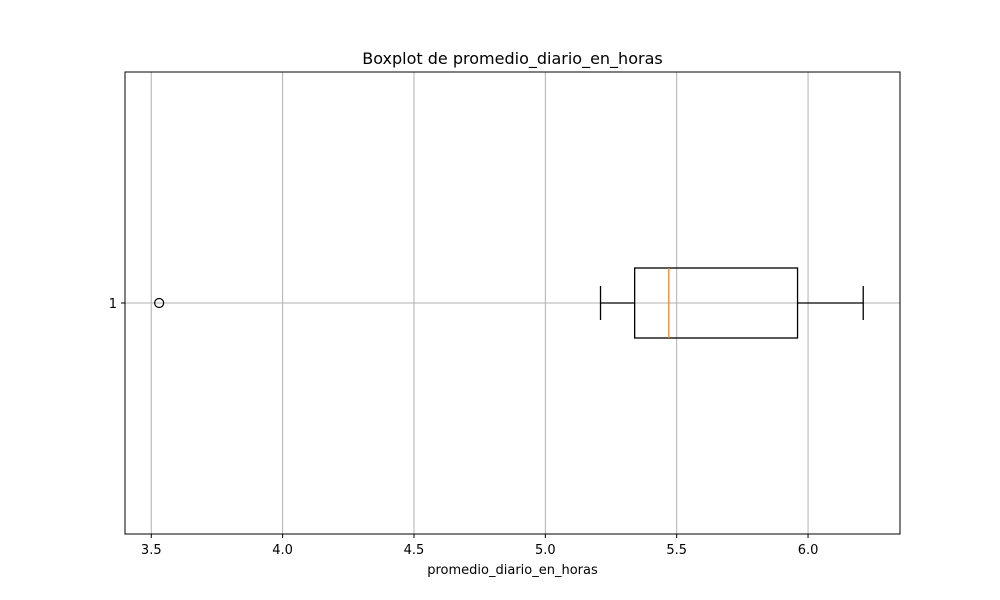 The image size is (1000, 600). What do you see at coordinates (414, 550) in the screenshot?
I see `x-tick-label: 4.5` at bounding box center [414, 550].